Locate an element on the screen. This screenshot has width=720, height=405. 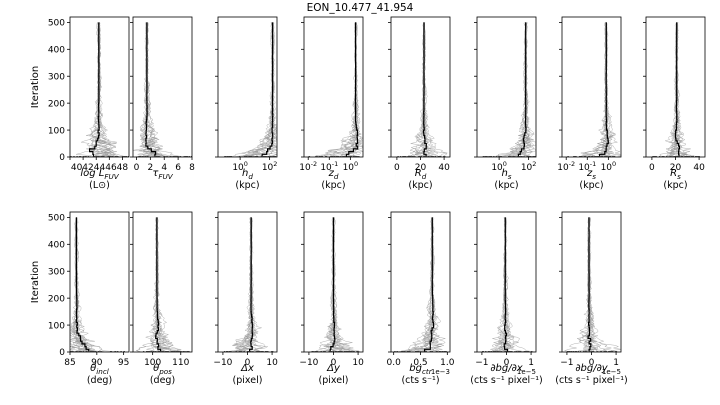
y-tick-label: 200 is located at coordinates (56, 104).